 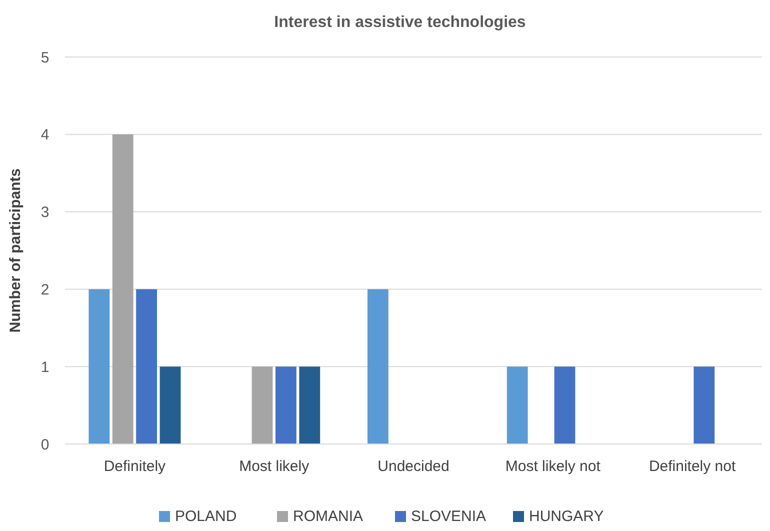 What do you see at coordinates (566, 516) in the screenshot?
I see `legend-label: HUNGARY` at bounding box center [566, 516].